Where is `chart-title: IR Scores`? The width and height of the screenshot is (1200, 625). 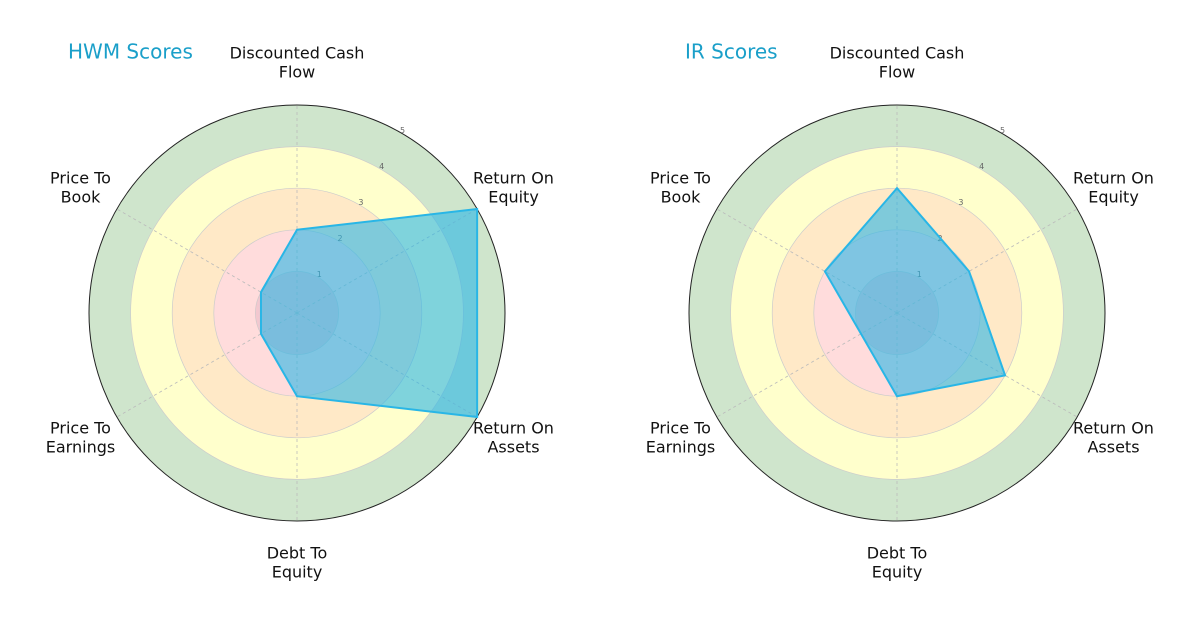
chart-title: IR Scores is located at coordinates (731, 52).